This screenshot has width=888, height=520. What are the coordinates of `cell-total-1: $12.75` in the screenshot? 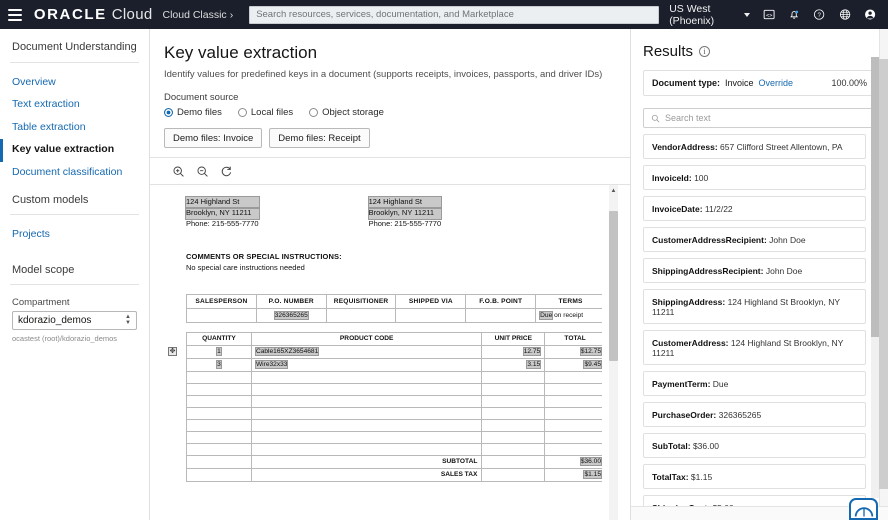 It's located at (573, 351).